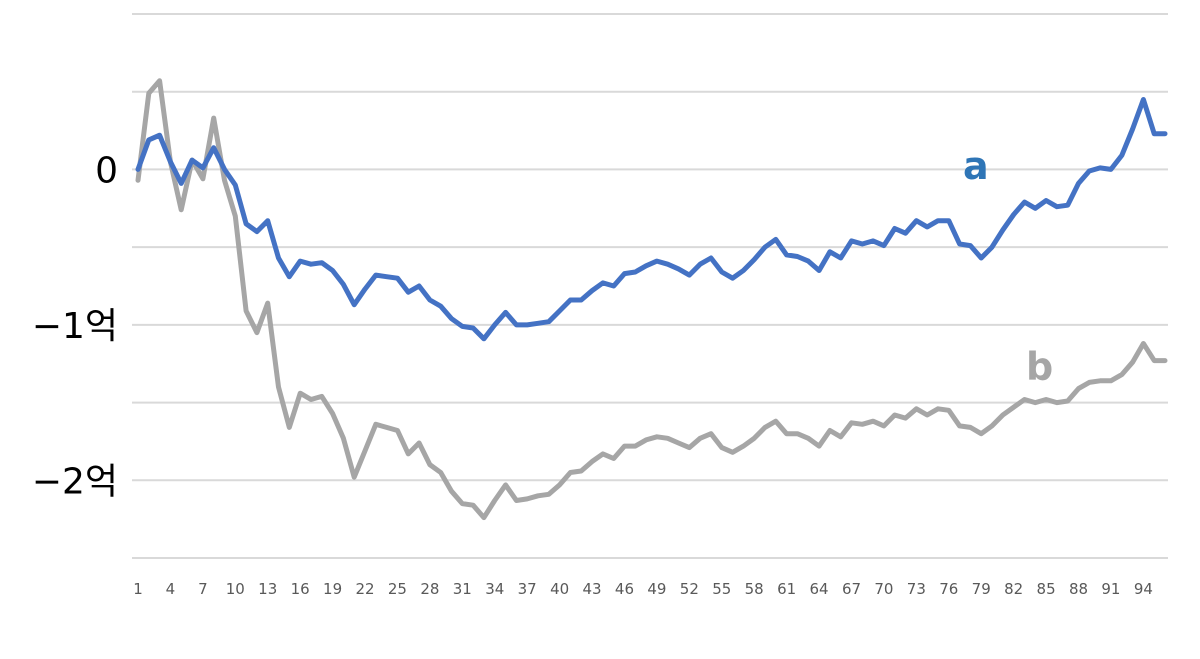  I want to click on x-tick-label: 34, so click(494, 589).